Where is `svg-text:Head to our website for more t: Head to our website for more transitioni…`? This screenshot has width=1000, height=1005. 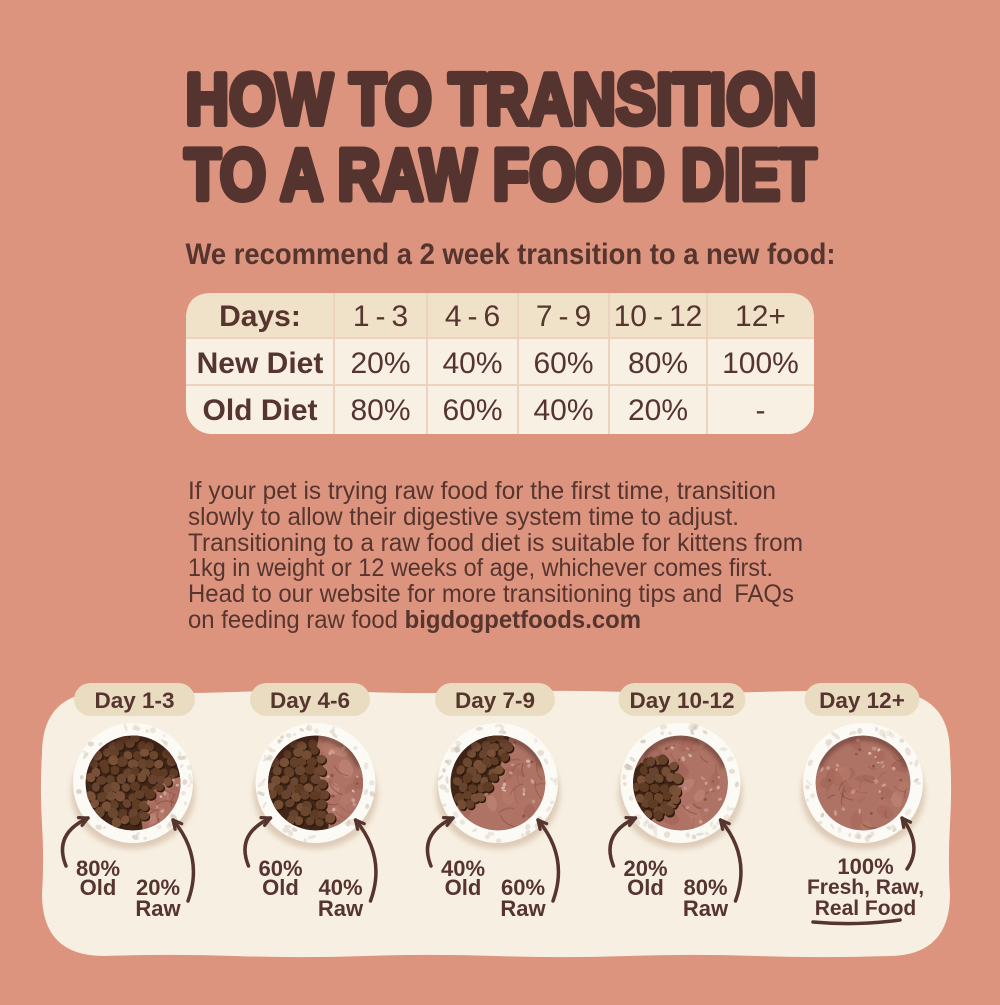
svg-text:Head to our website for more t: Head to our website for more transitioni… is located at coordinates (491, 594).